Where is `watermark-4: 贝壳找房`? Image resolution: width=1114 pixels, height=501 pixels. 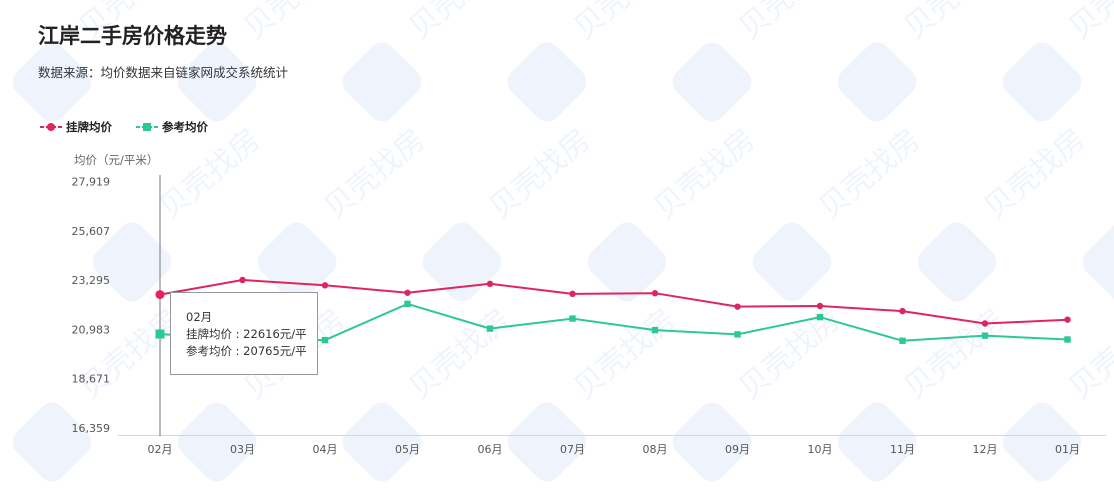
watermark-4: 贝壳找房 is located at coordinates (759, 61).